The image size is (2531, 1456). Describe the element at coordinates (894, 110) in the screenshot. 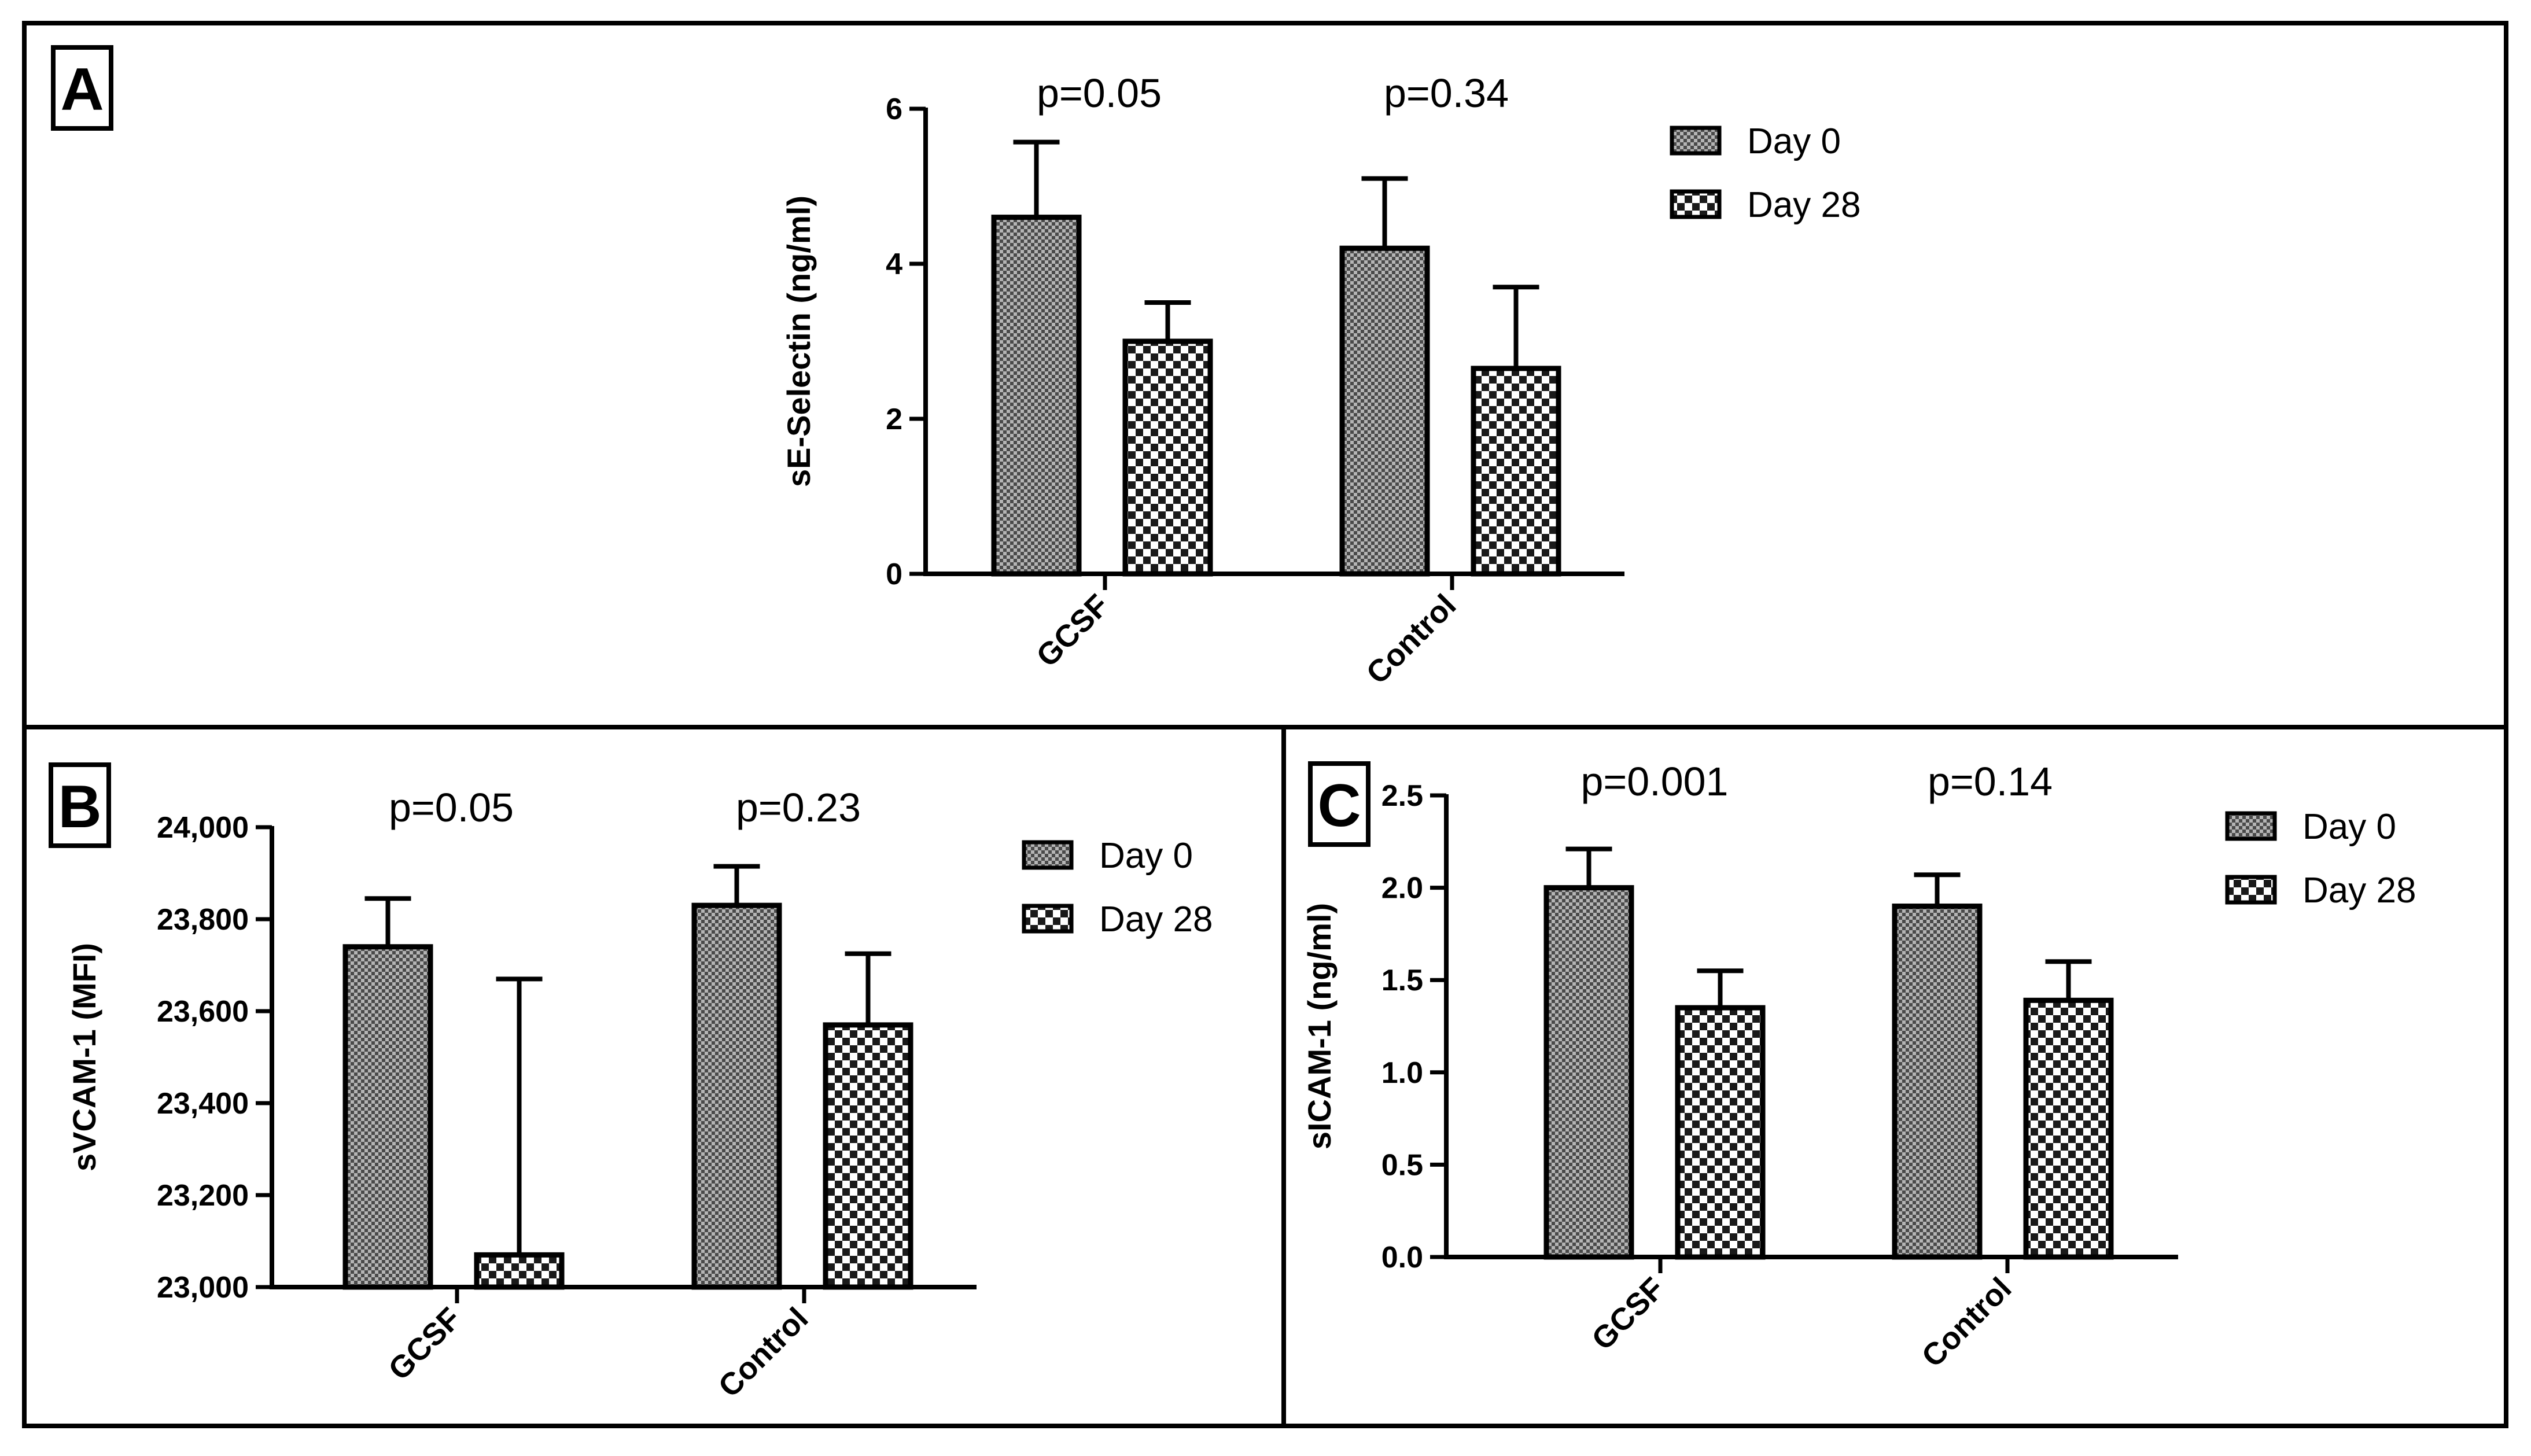

I see `y-tick-label: 6` at that location.